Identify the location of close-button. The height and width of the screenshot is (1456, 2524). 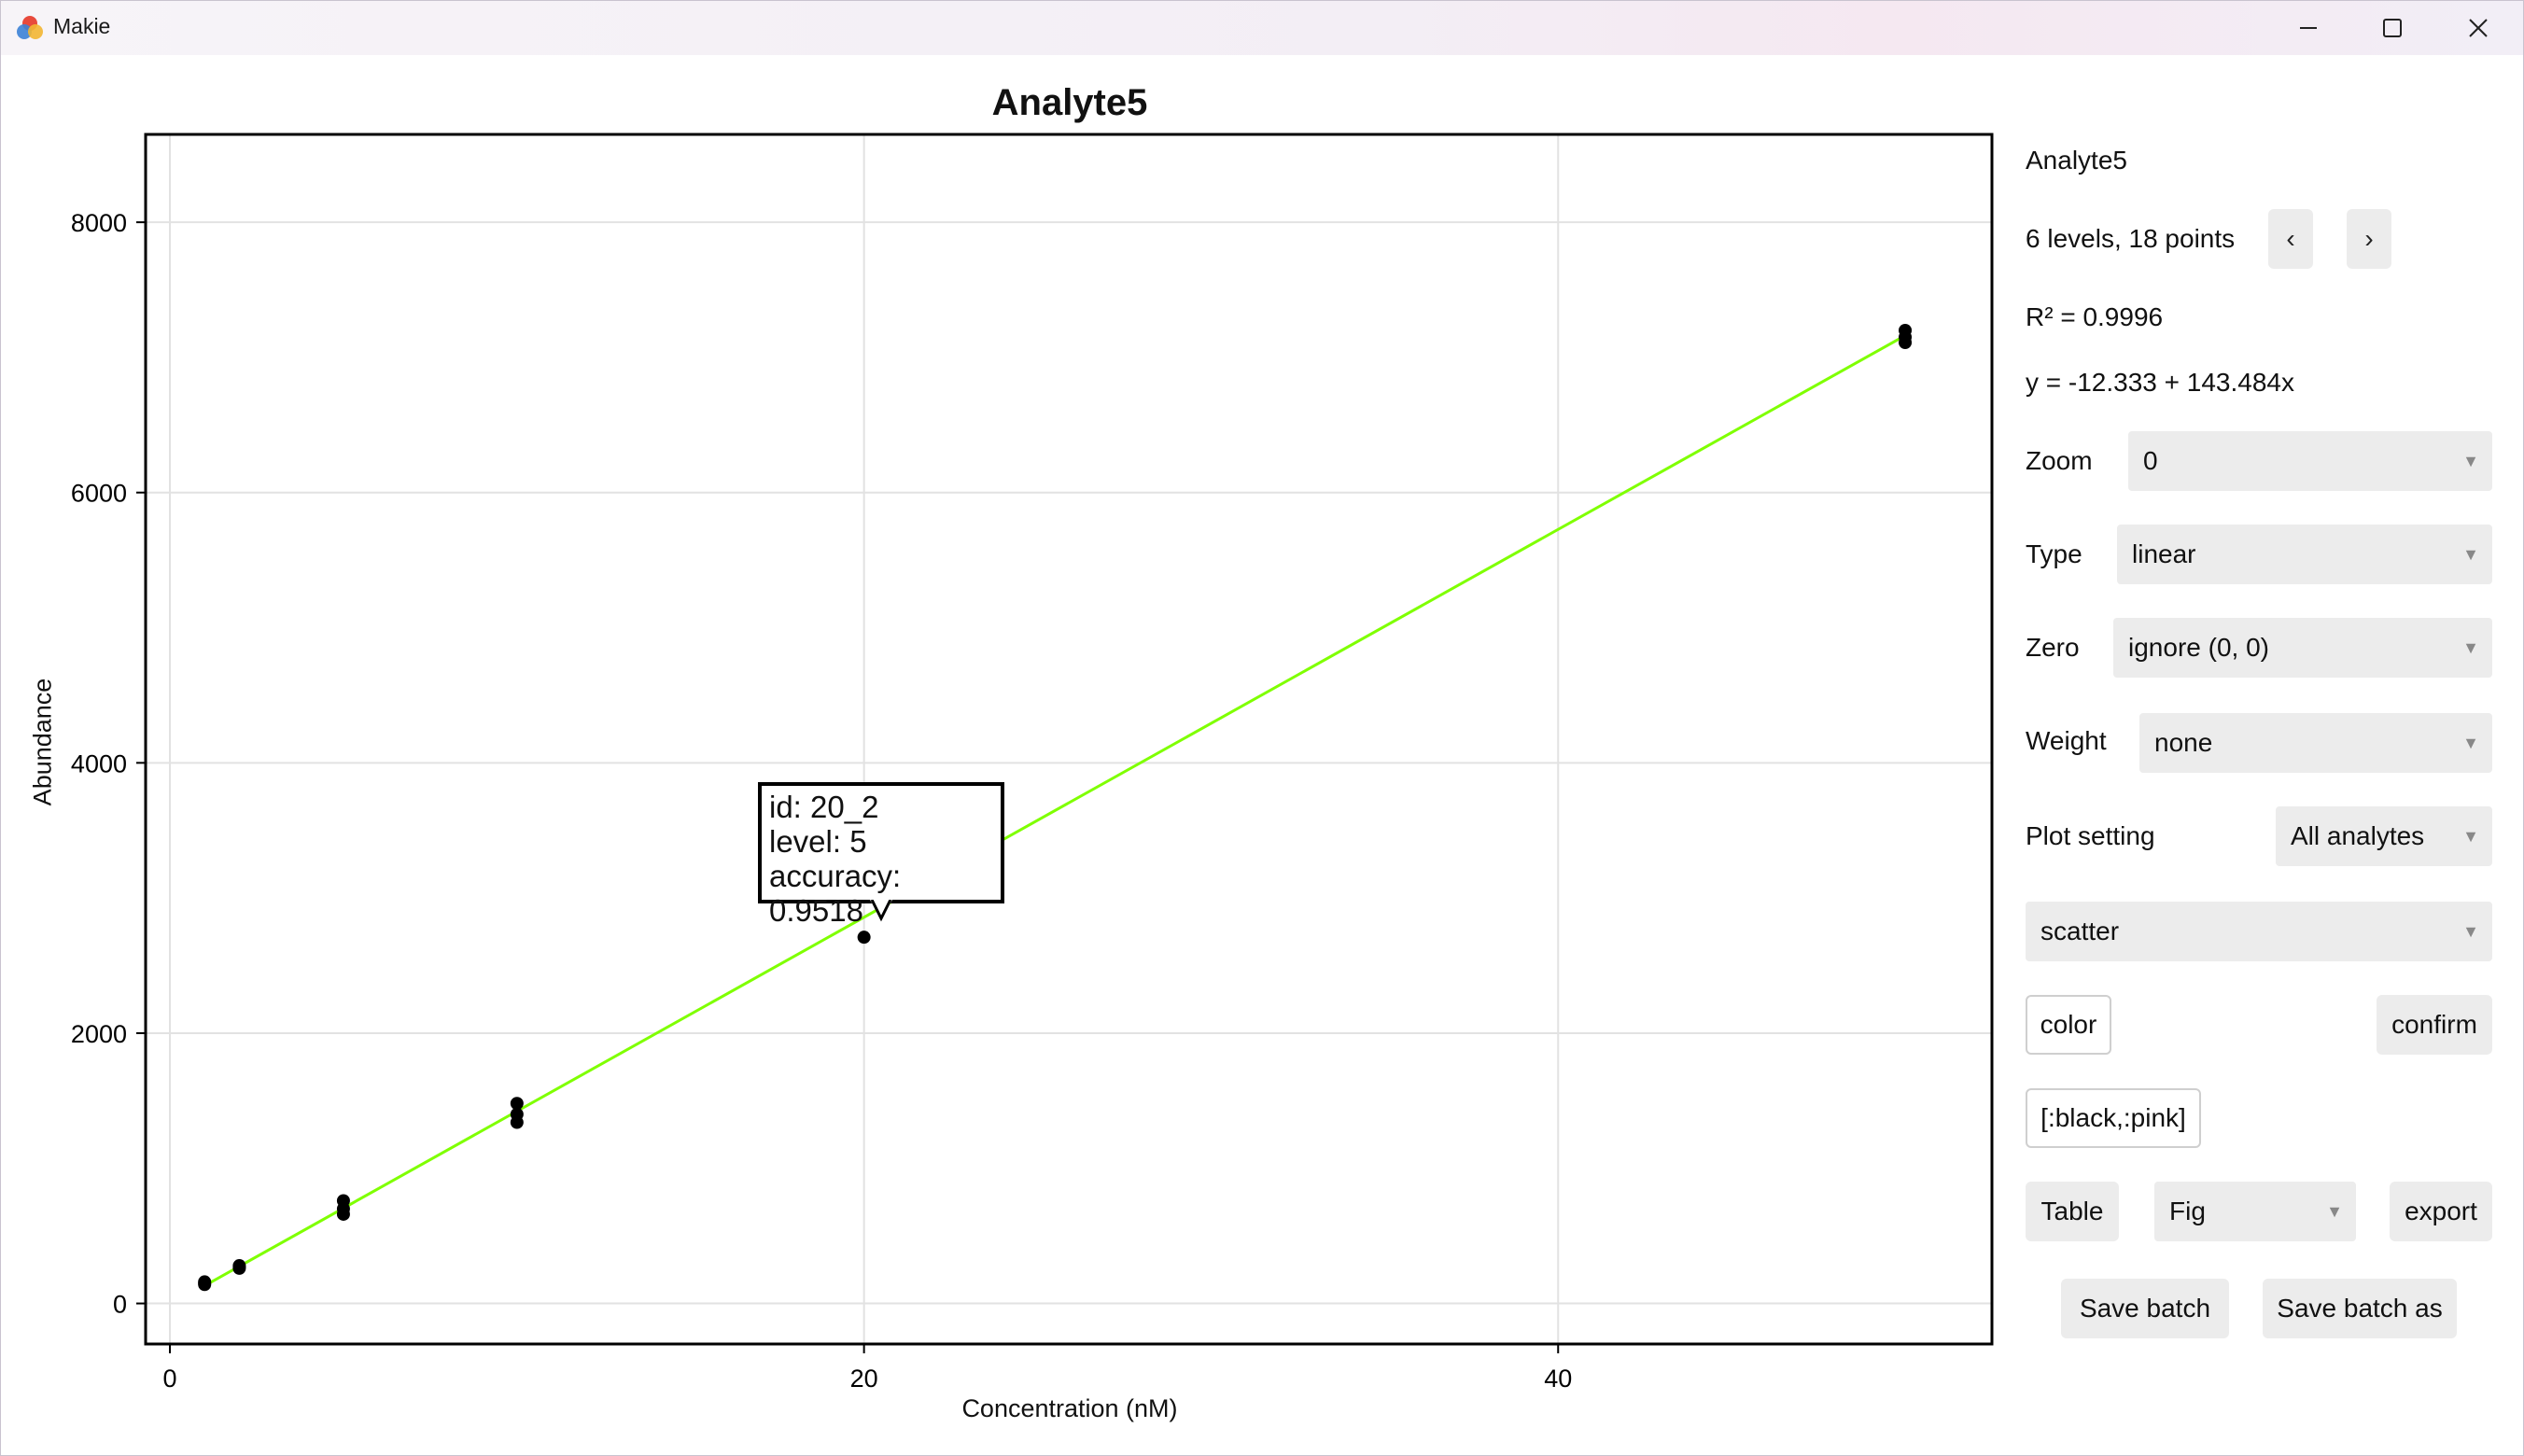
(2478, 28).